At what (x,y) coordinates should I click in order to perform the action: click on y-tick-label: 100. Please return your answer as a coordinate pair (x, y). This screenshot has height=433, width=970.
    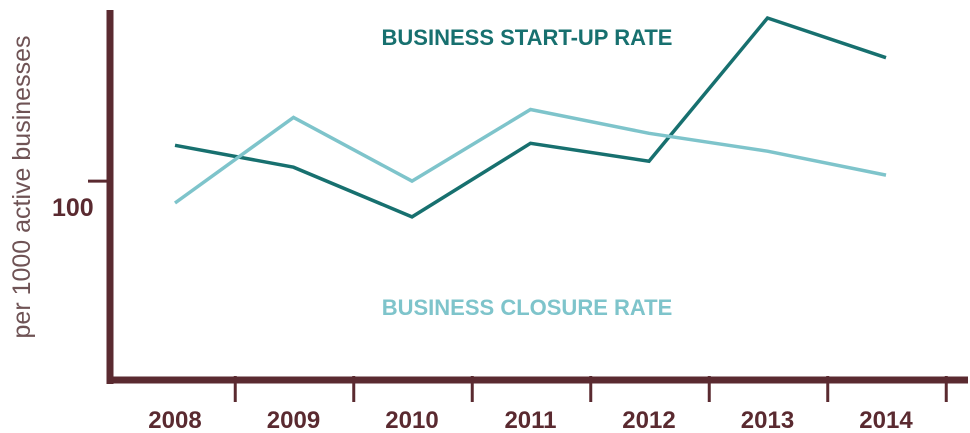
    Looking at the image, I should click on (73, 208).